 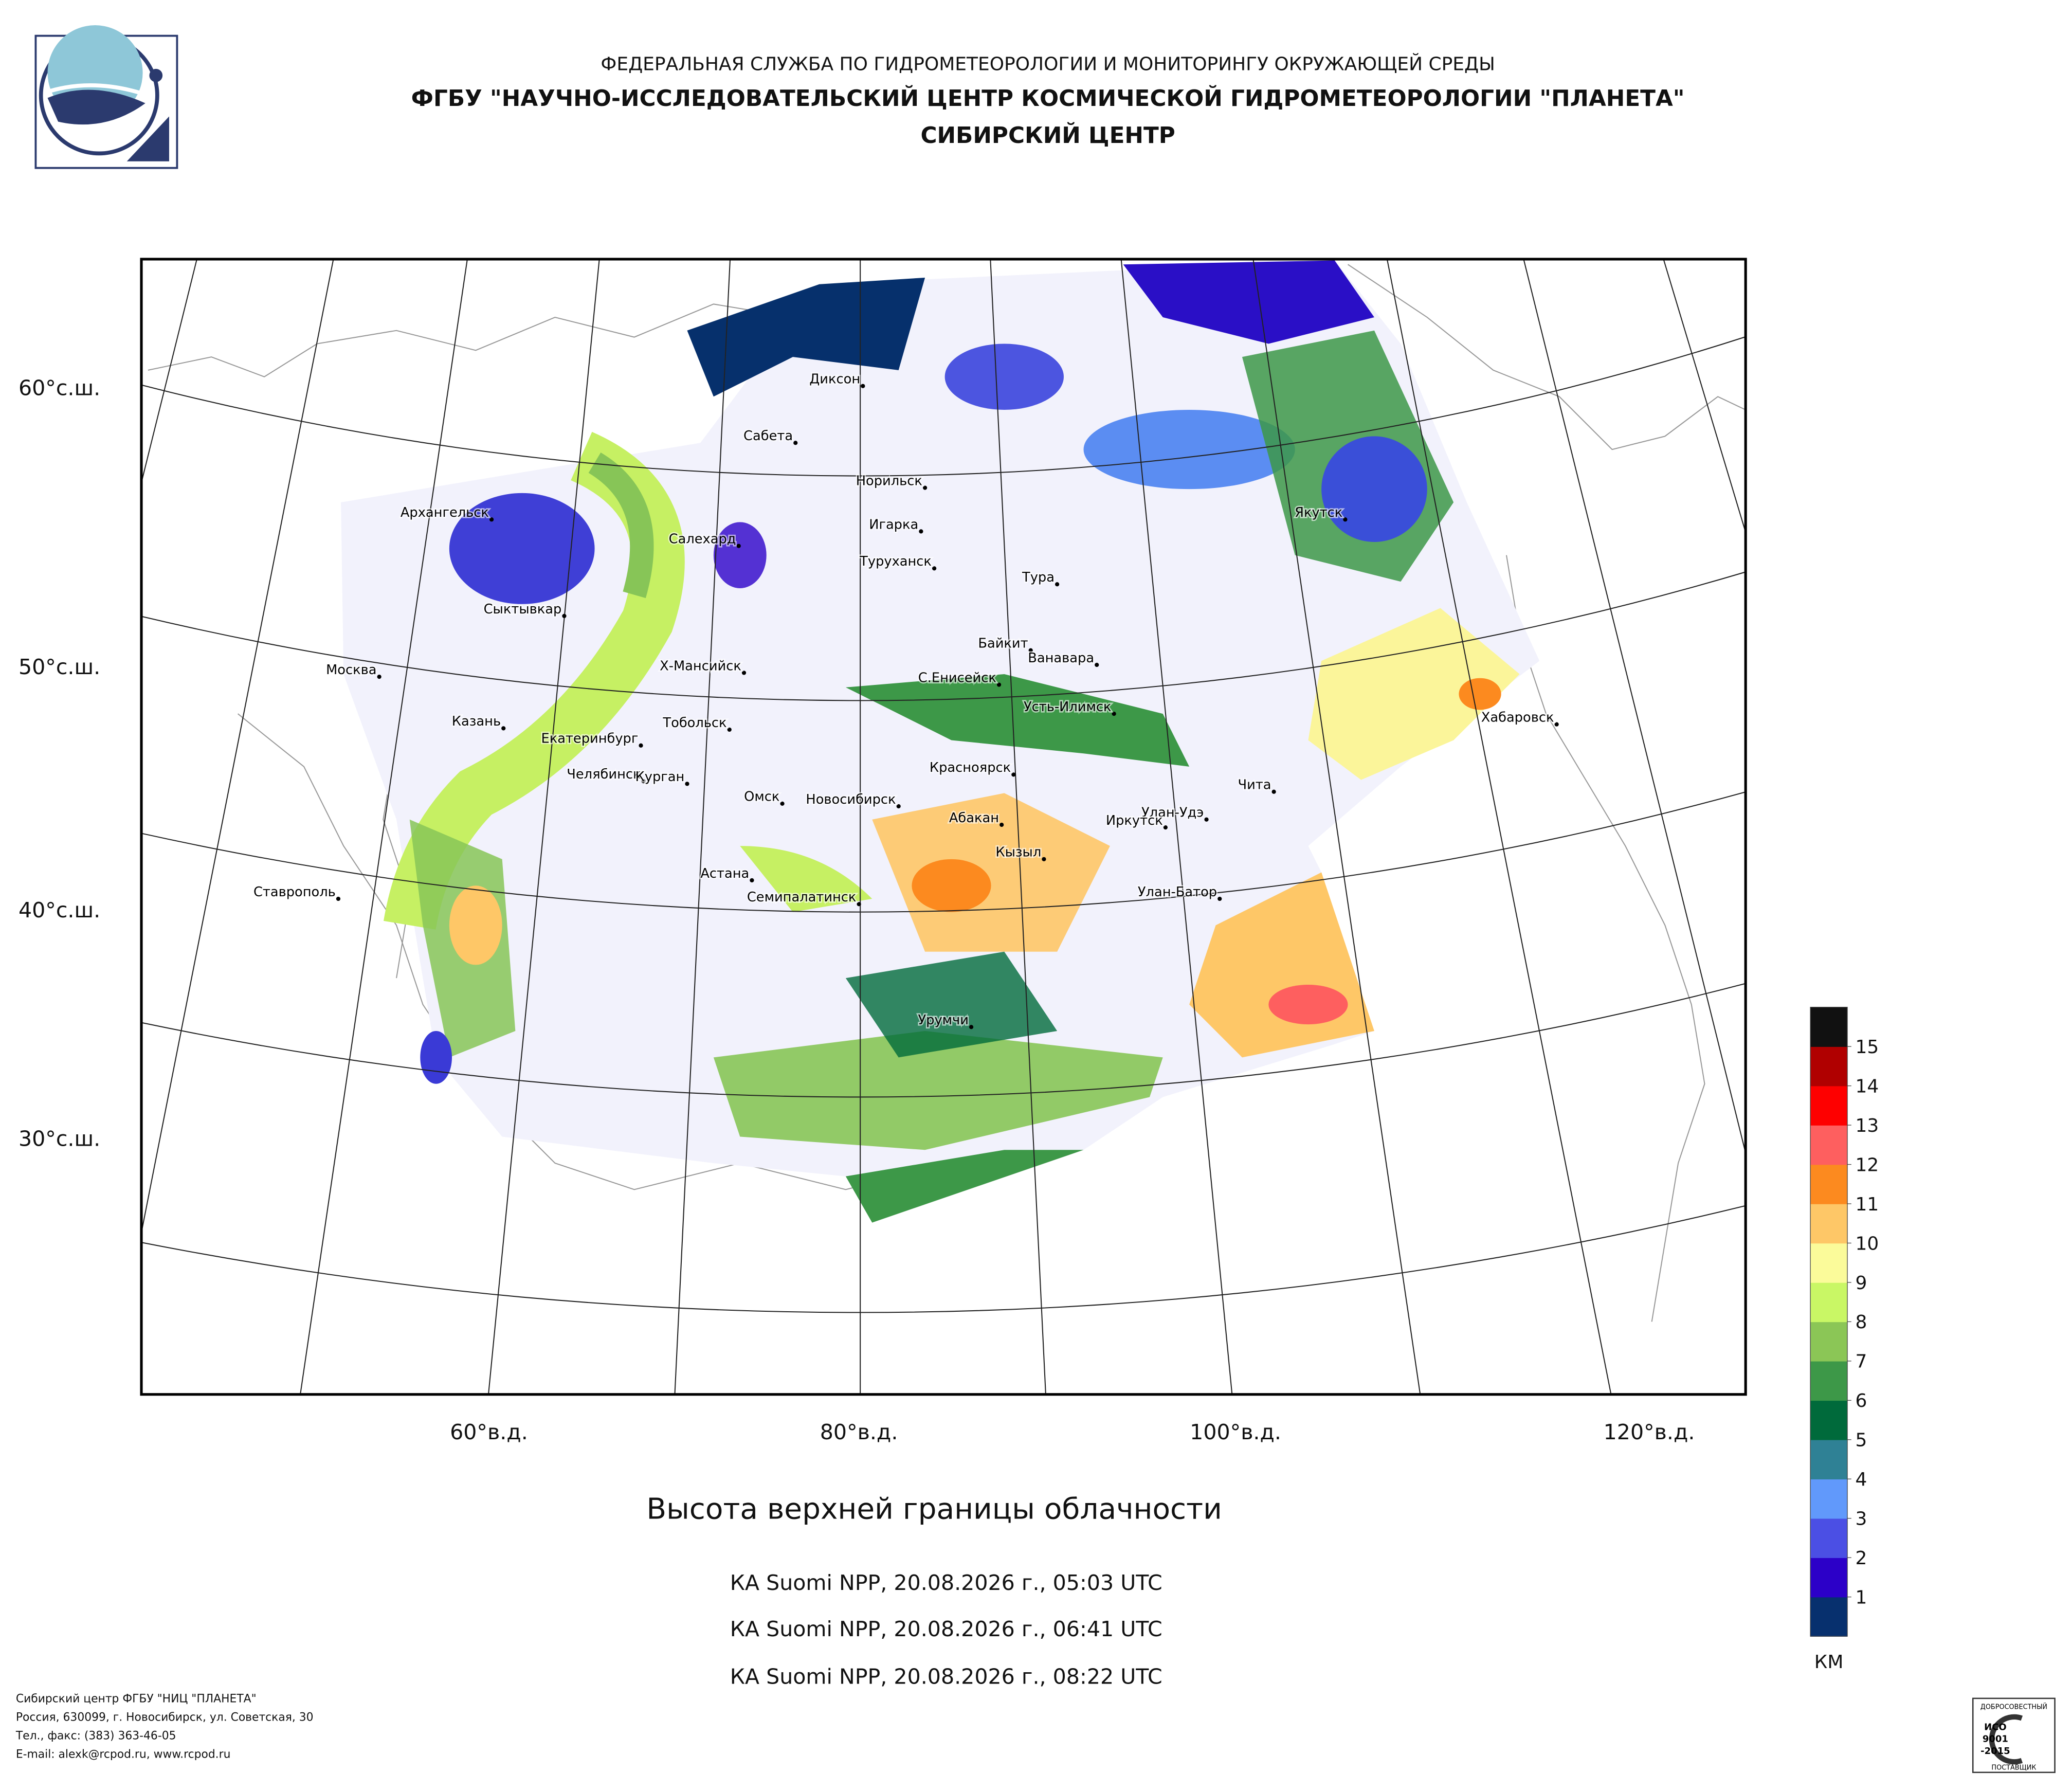 What do you see at coordinates (895, 561) in the screenshot?
I see `city-label: Туруханск` at bounding box center [895, 561].